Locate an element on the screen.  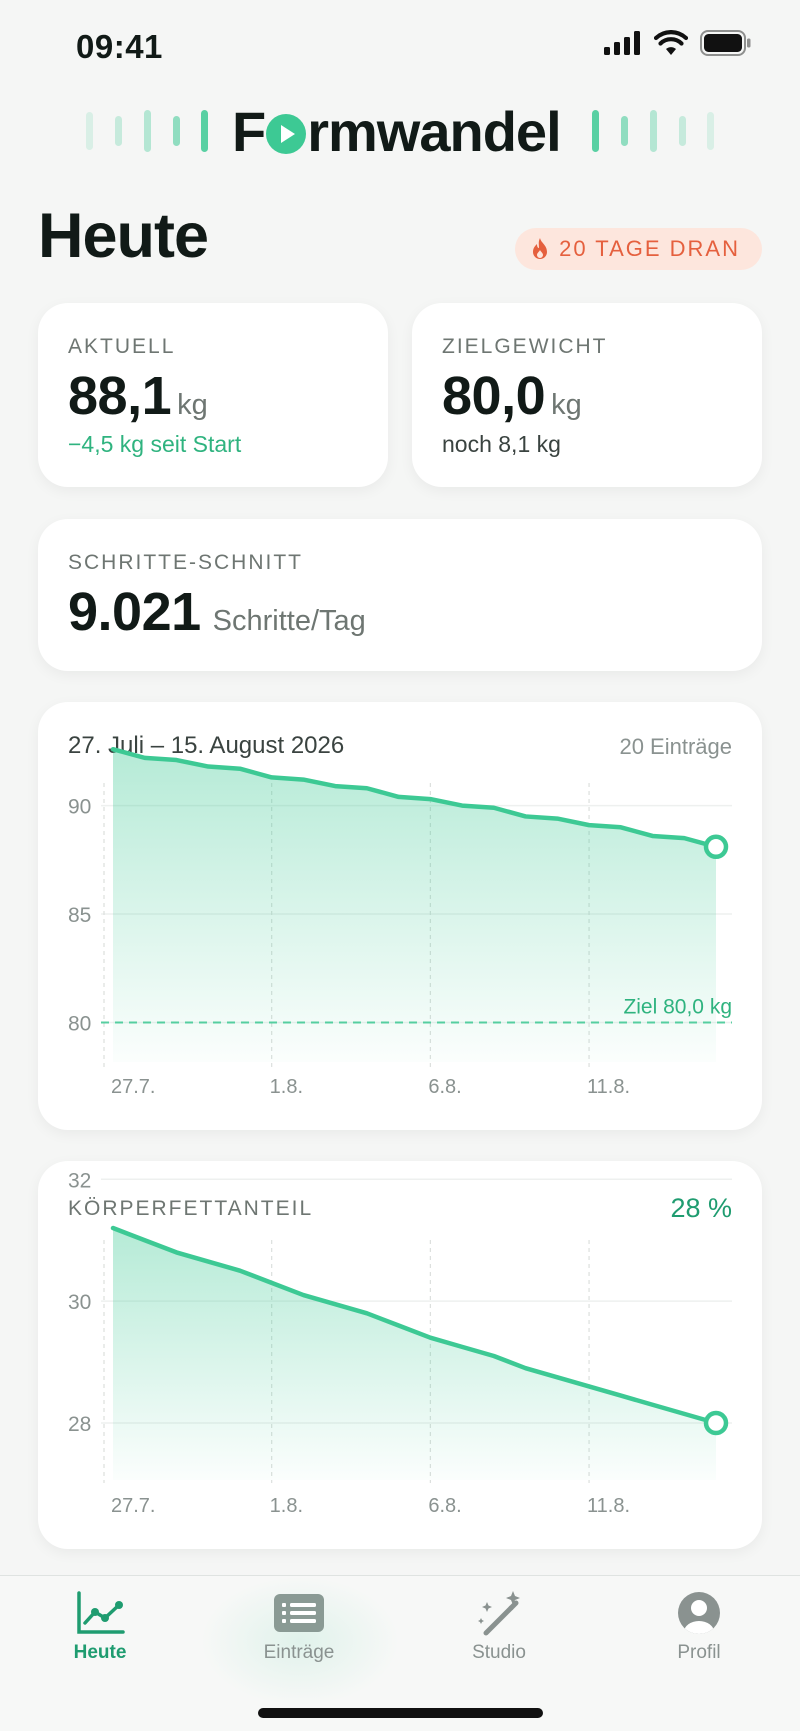
profile-icon is located at coordinates (699, 1613).